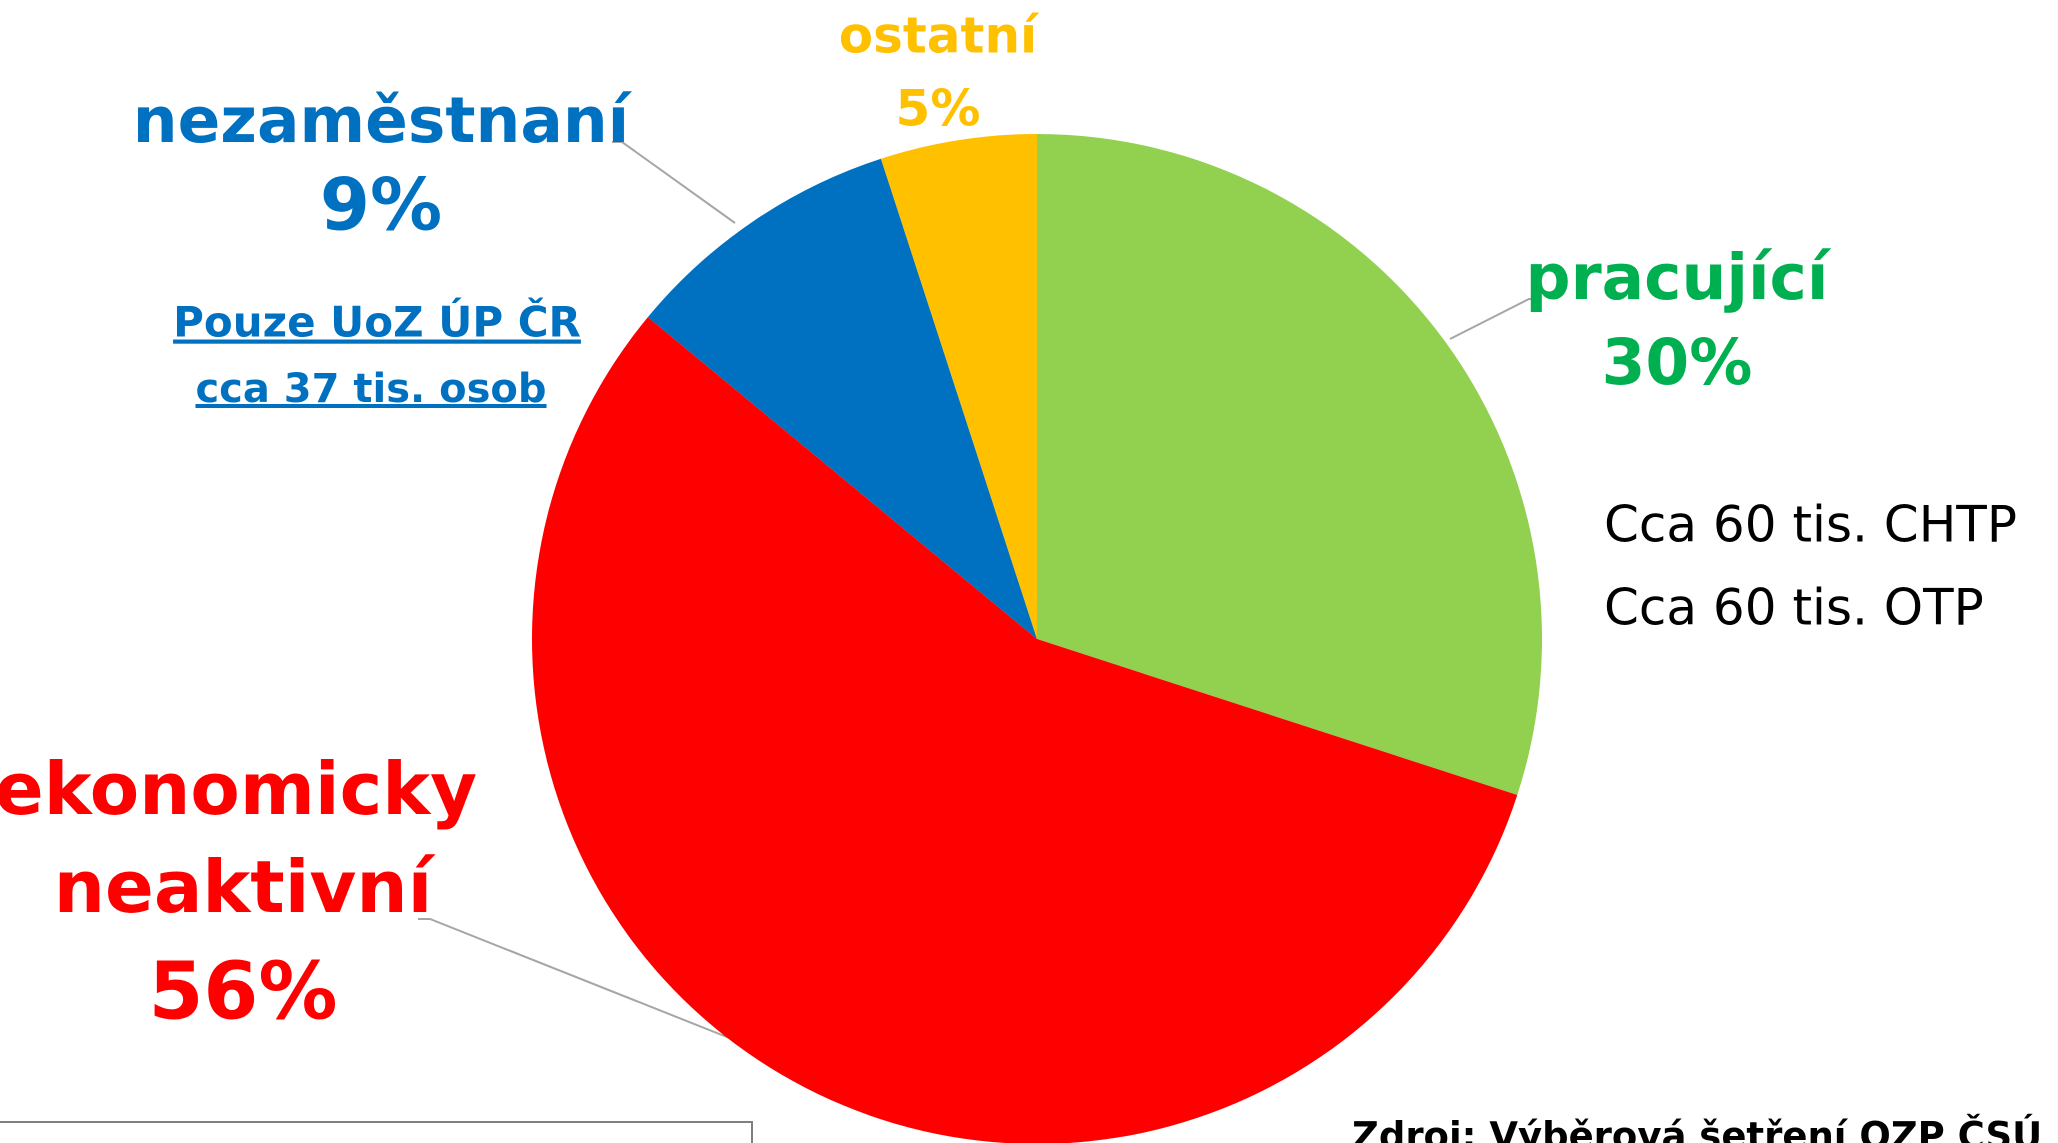  I want to click on value-label: 9%, so click(381, 205).